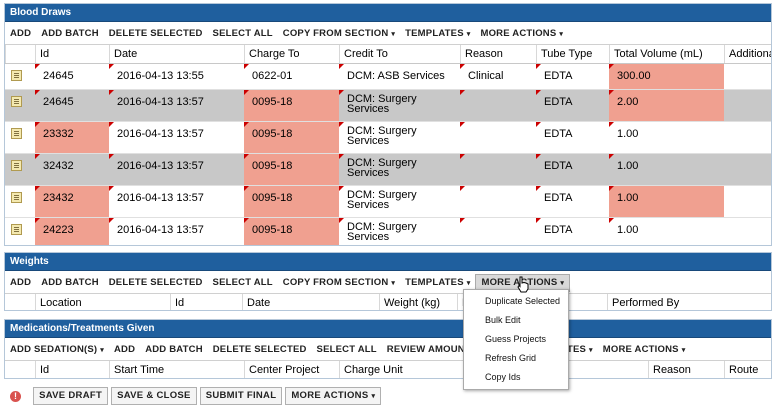 The width and height of the screenshot is (773, 412). I want to click on cell-date: 2016-04-13 13:55, so click(176, 76).